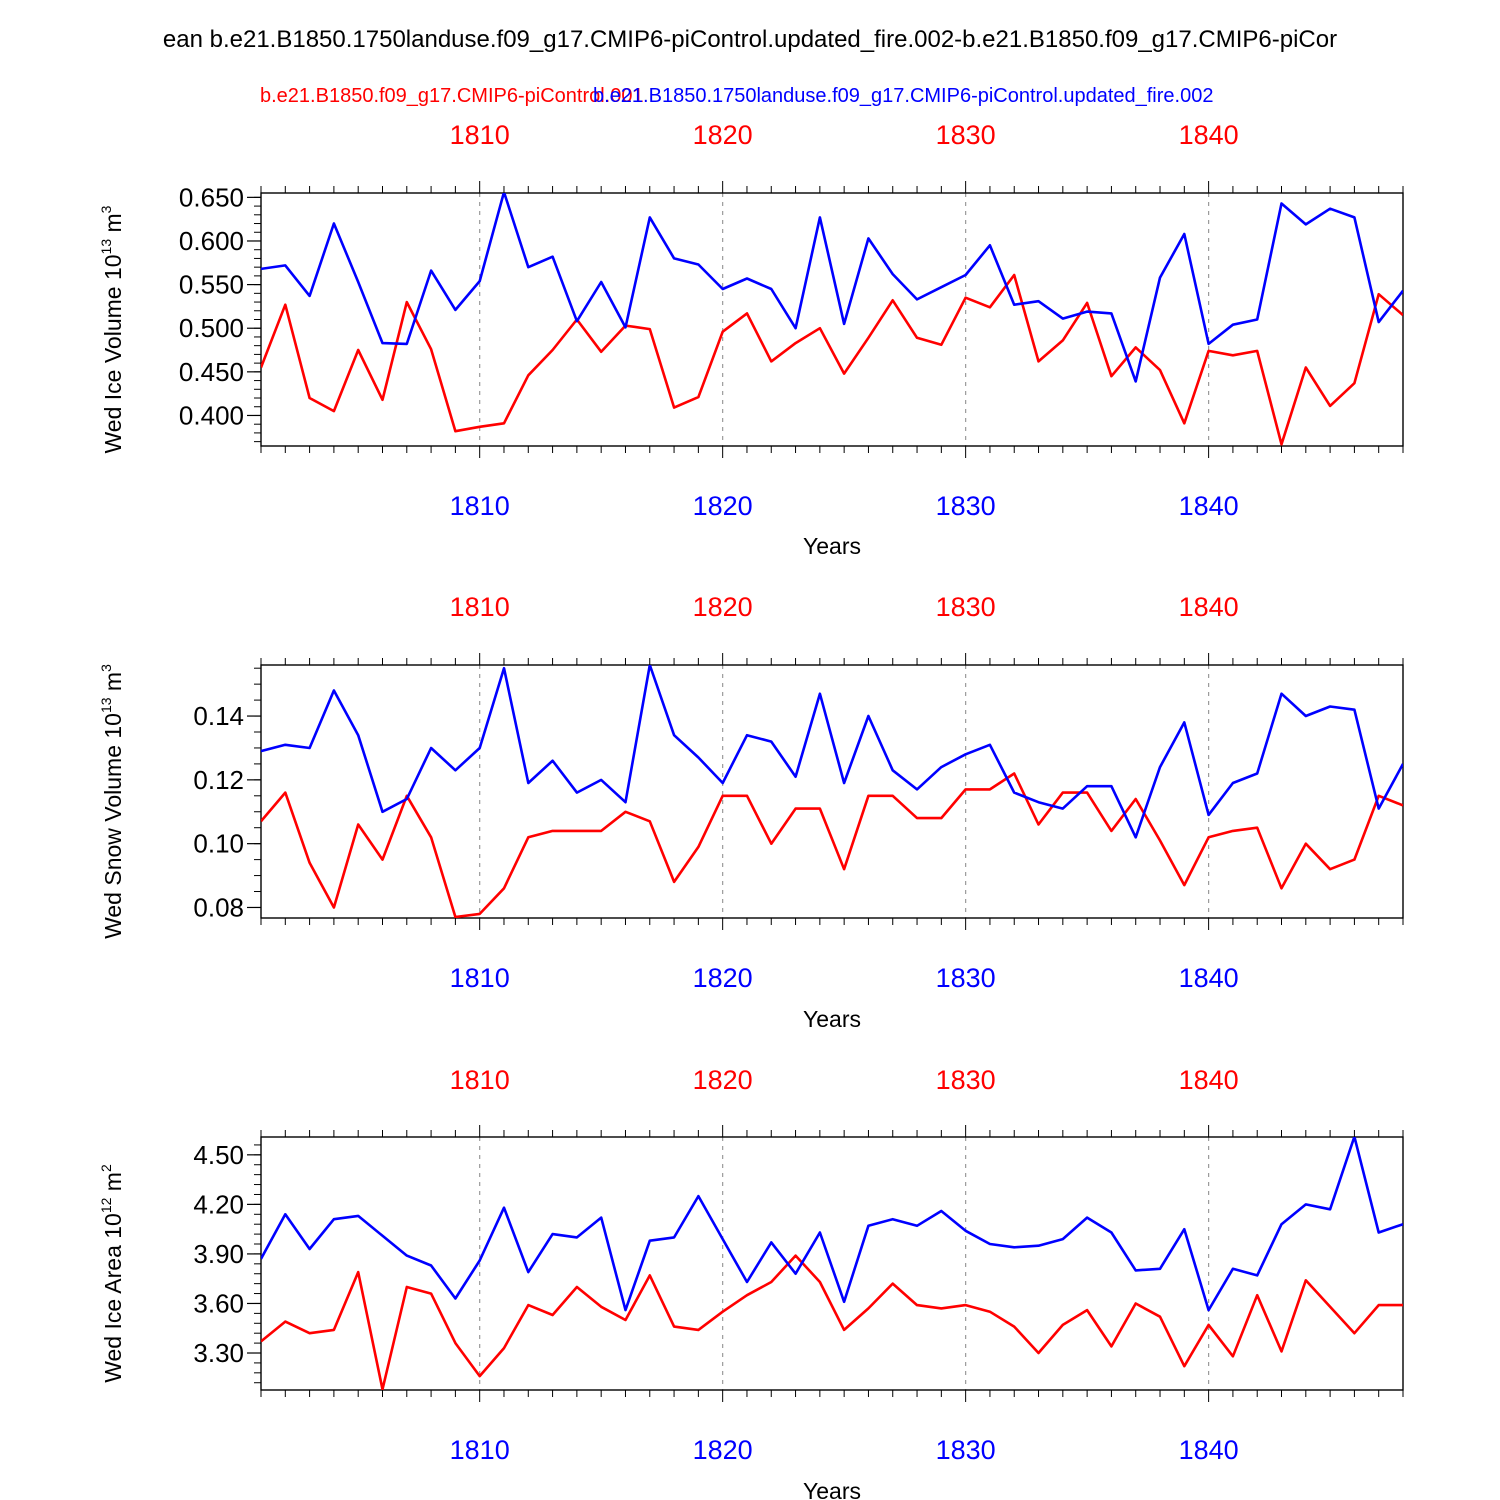 Image resolution: width=1500 pixels, height=1500 pixels. I want to click on y-axis-title: Wed Ice Area 1012 m2, so click(112, 1273).